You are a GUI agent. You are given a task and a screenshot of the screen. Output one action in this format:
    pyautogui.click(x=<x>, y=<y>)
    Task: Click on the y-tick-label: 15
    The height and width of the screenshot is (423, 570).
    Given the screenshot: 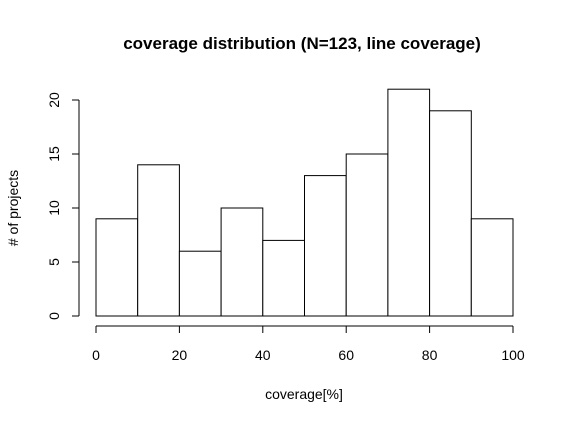 What is the action you would take?
    pyautogui.click(x=54, y=154)
    